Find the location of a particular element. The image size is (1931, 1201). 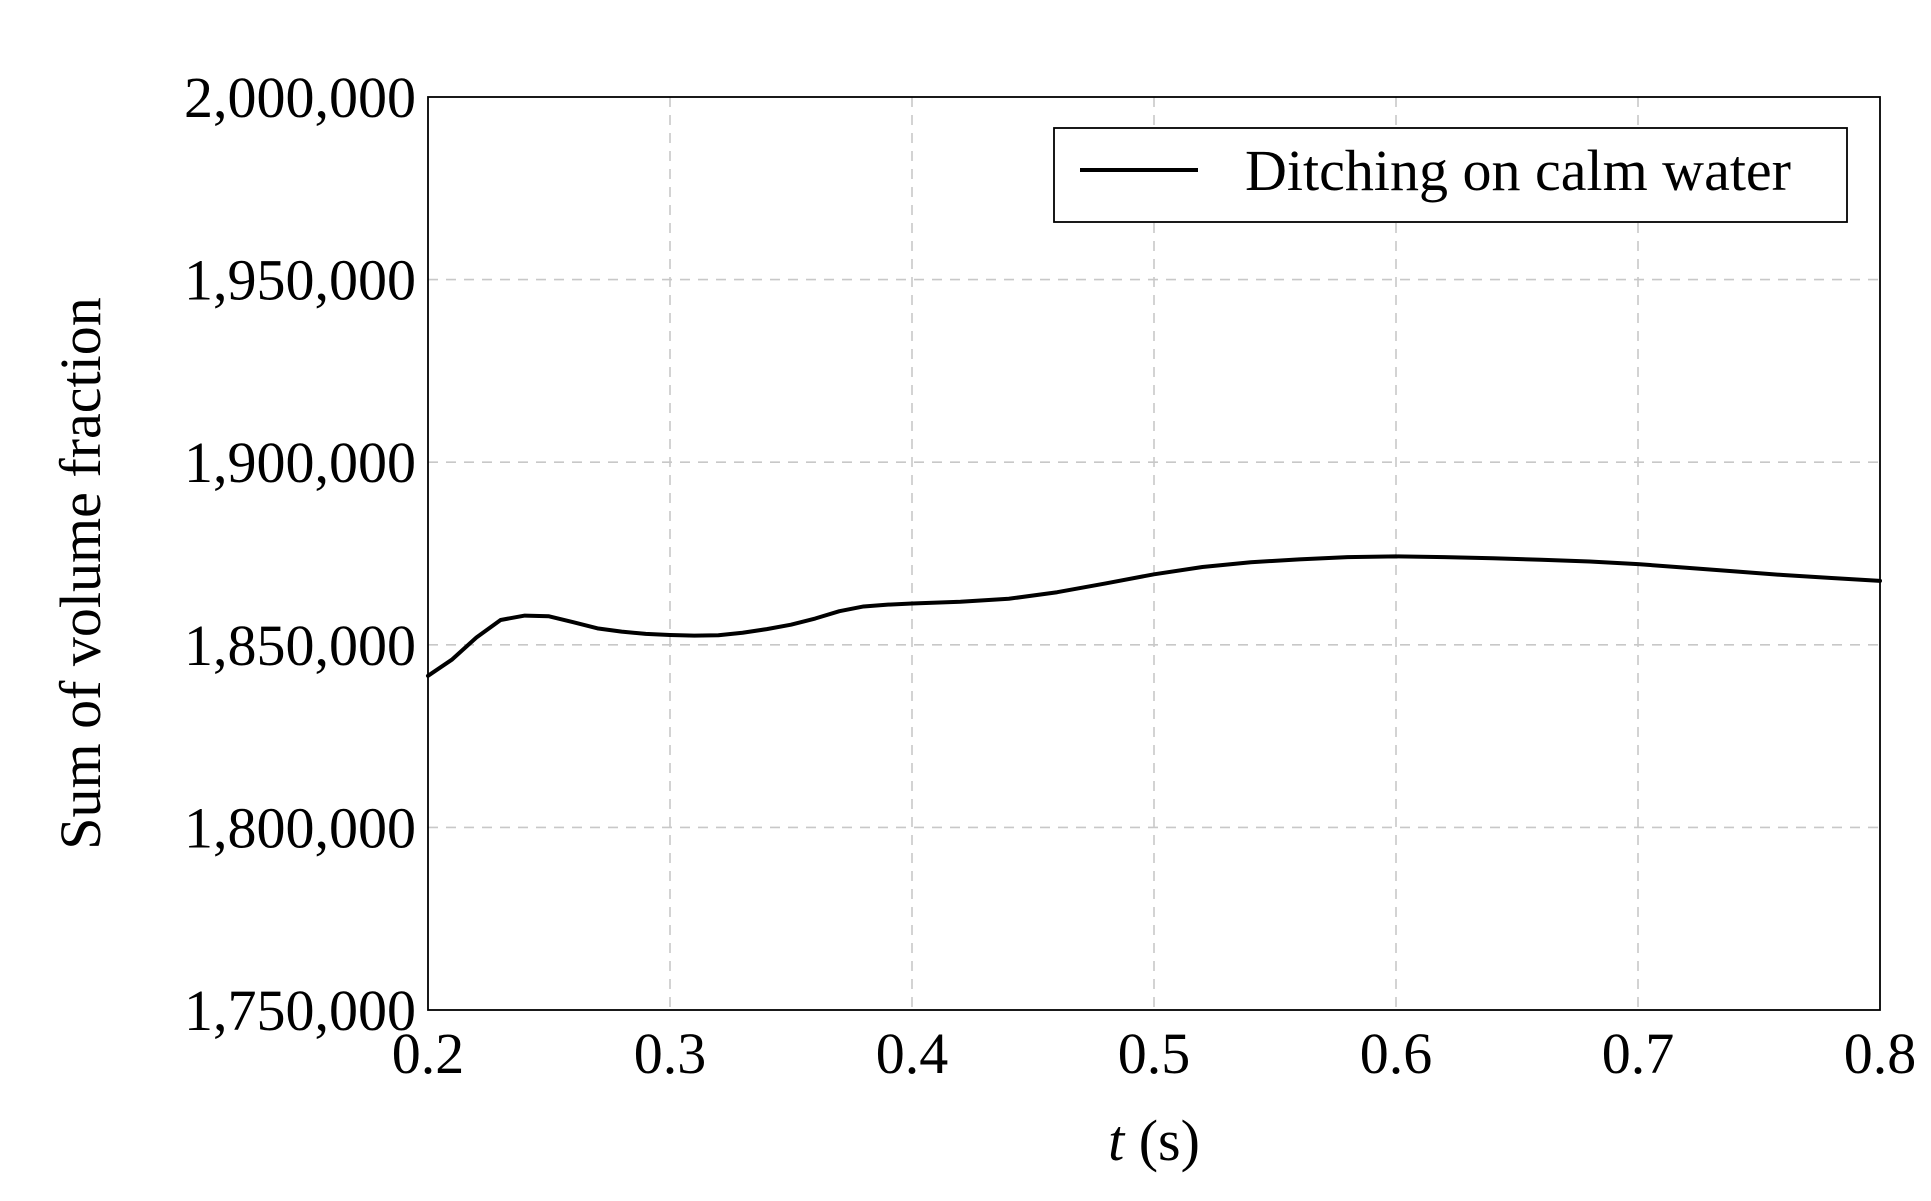

y-tick-label: 1,900,000 is located at coordinates (300, 462).